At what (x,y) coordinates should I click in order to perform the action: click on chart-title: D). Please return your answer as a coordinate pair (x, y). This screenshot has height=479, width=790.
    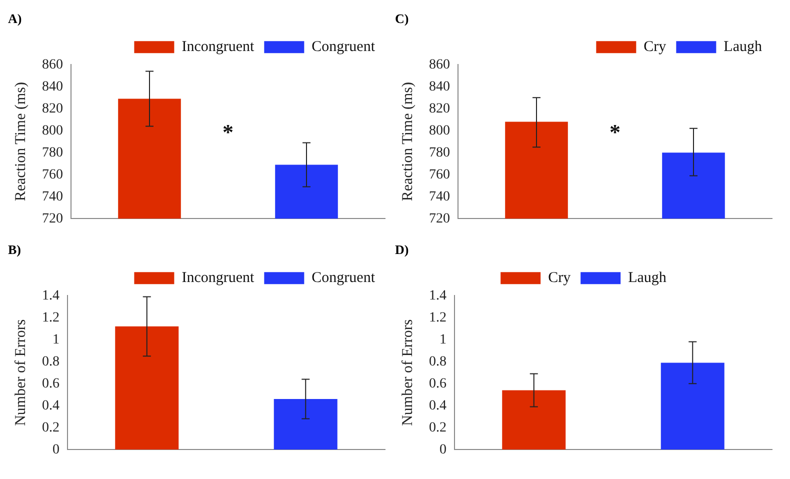
    Looking at the image, I should click on (402, 250).